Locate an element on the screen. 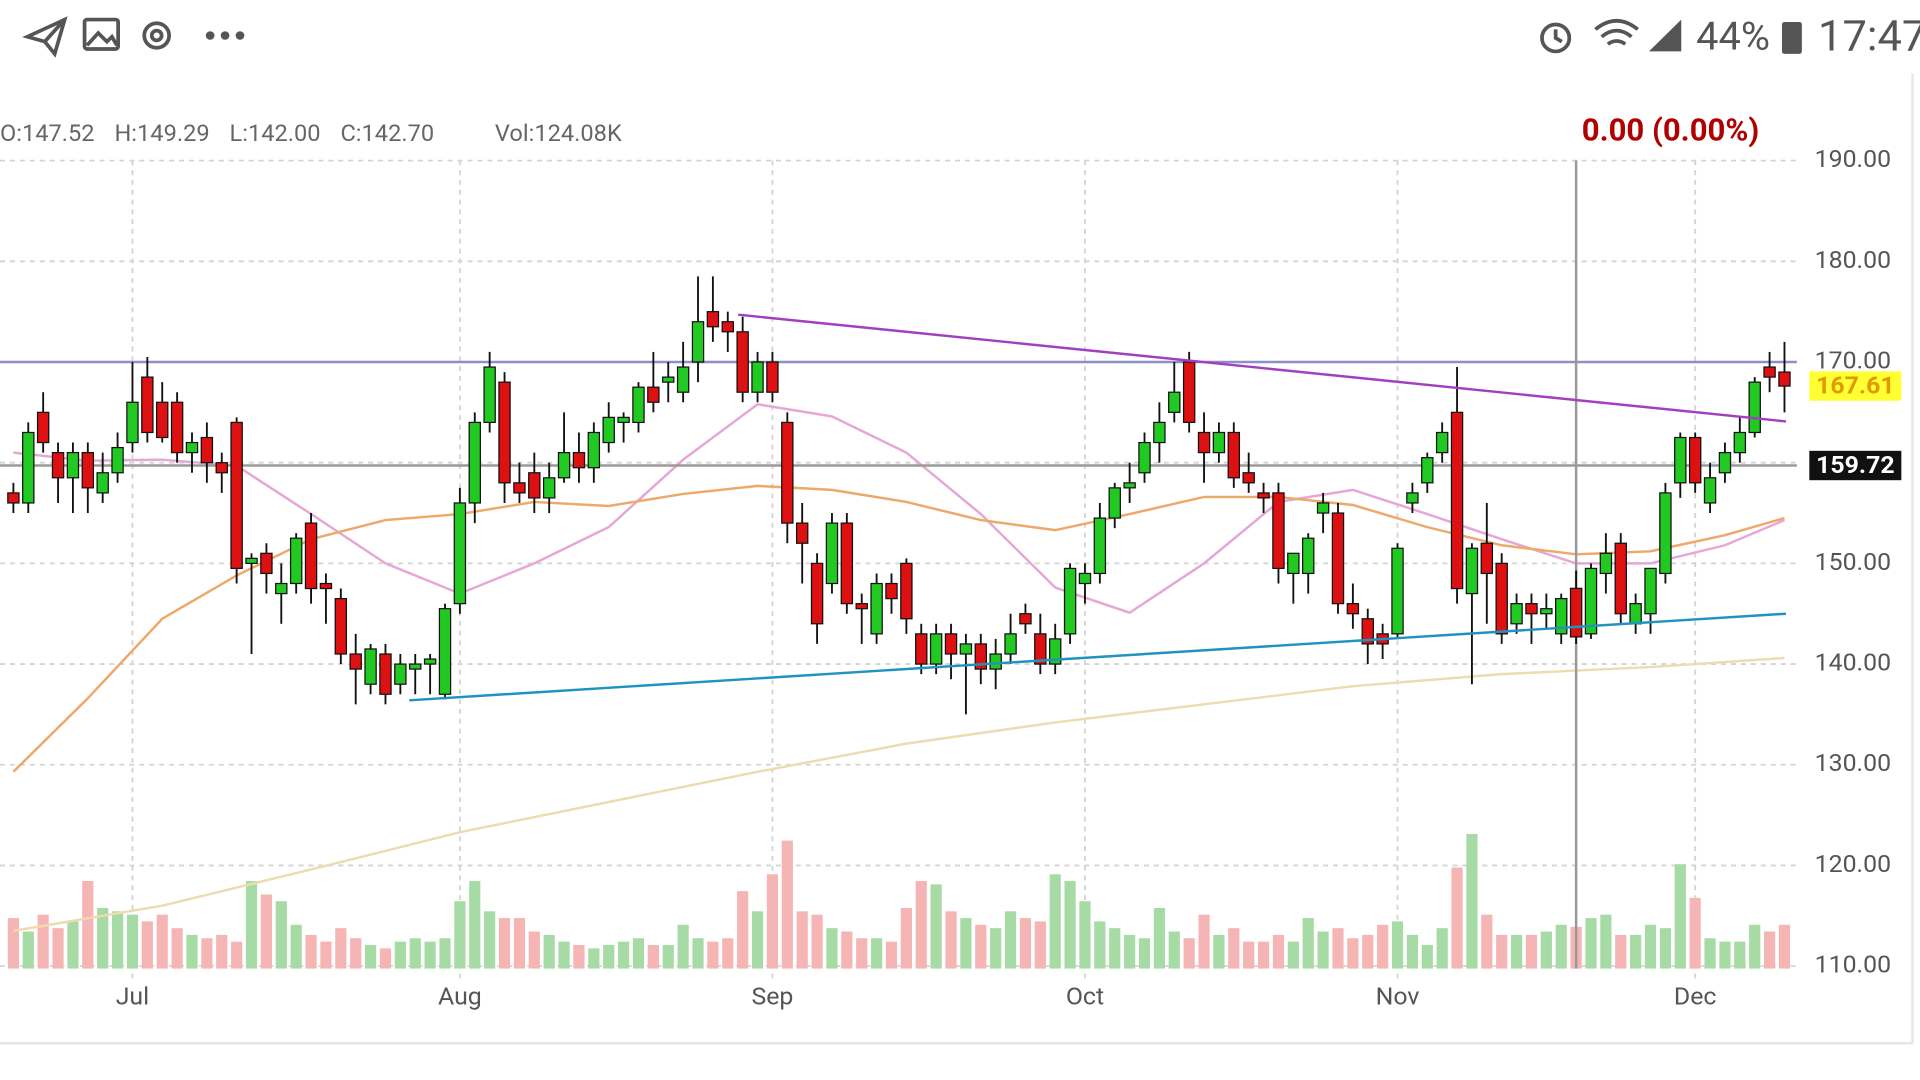  y-tick-label: 170.00 is located at coordinates (1853, 361).